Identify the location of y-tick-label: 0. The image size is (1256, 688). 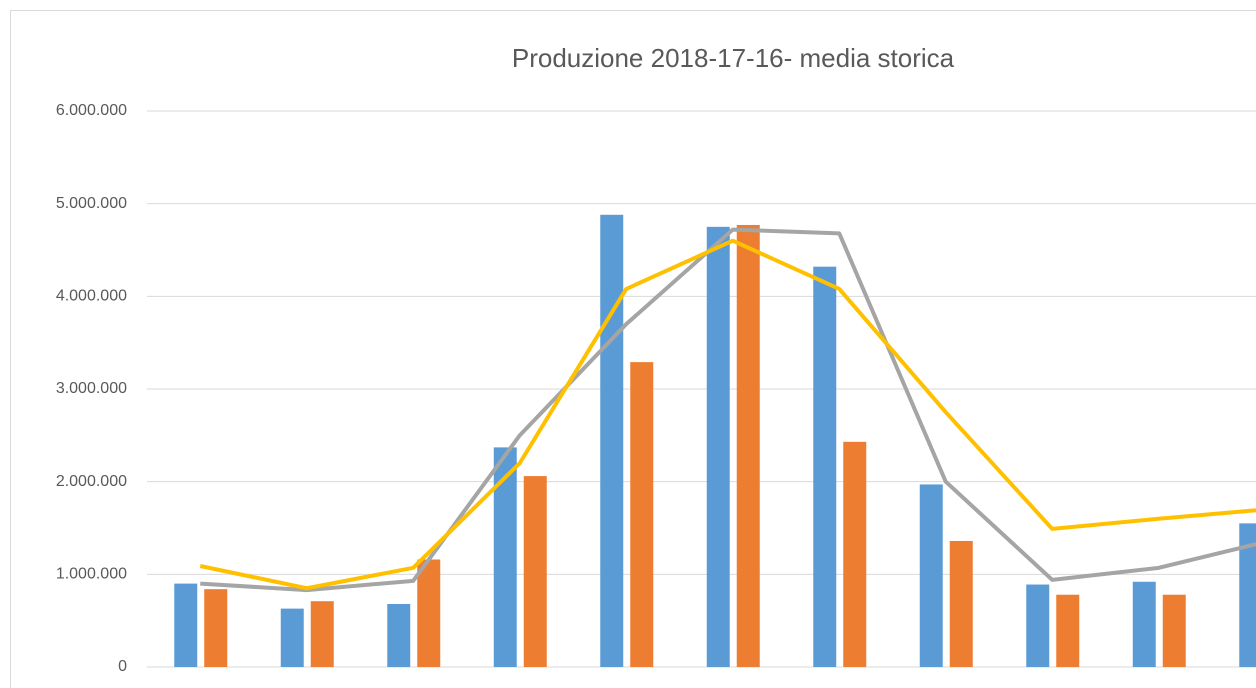
(122, 666).